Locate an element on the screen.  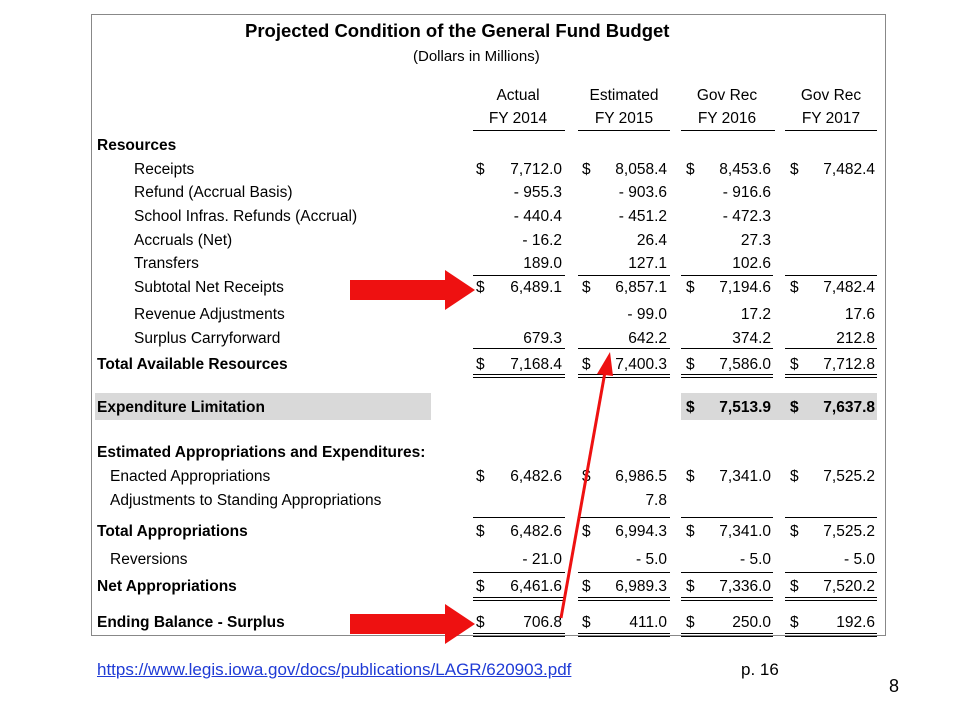
cell-value: 7,586.0 is located at coordinates (745, 364).